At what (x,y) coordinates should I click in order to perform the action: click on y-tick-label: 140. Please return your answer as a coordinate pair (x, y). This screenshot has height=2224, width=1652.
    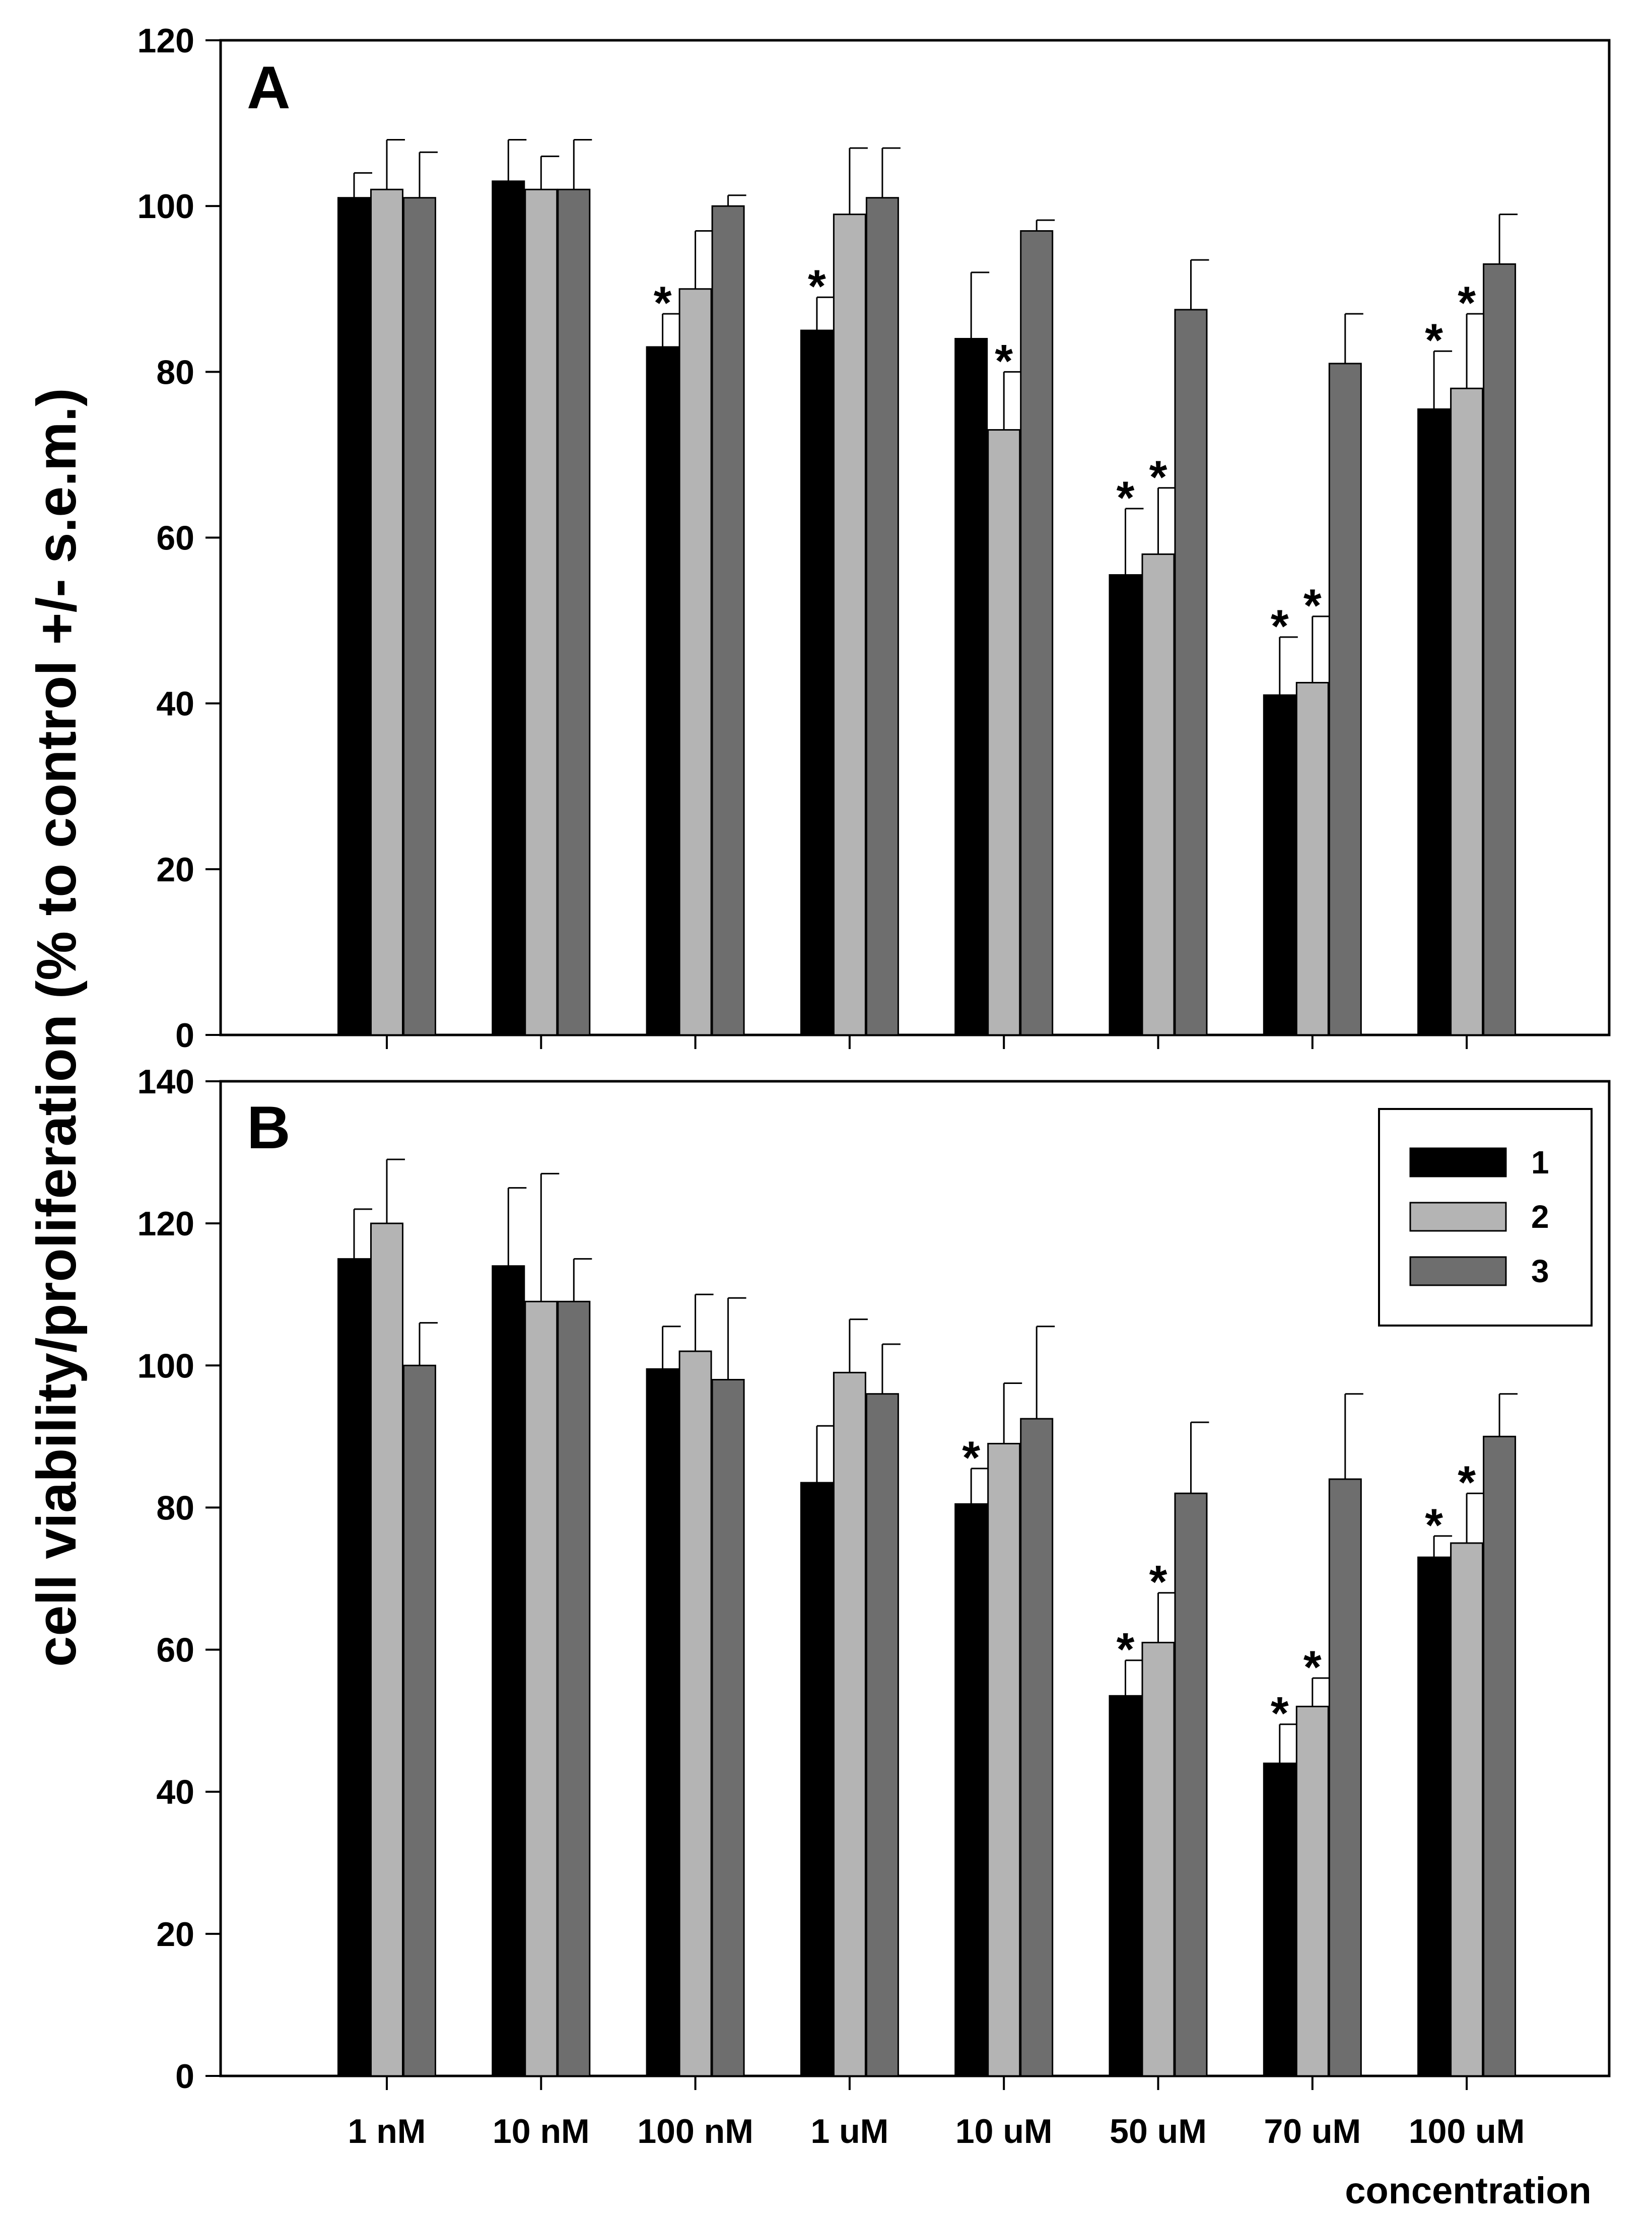
    Looking at the image, I should click on (165, 1082).